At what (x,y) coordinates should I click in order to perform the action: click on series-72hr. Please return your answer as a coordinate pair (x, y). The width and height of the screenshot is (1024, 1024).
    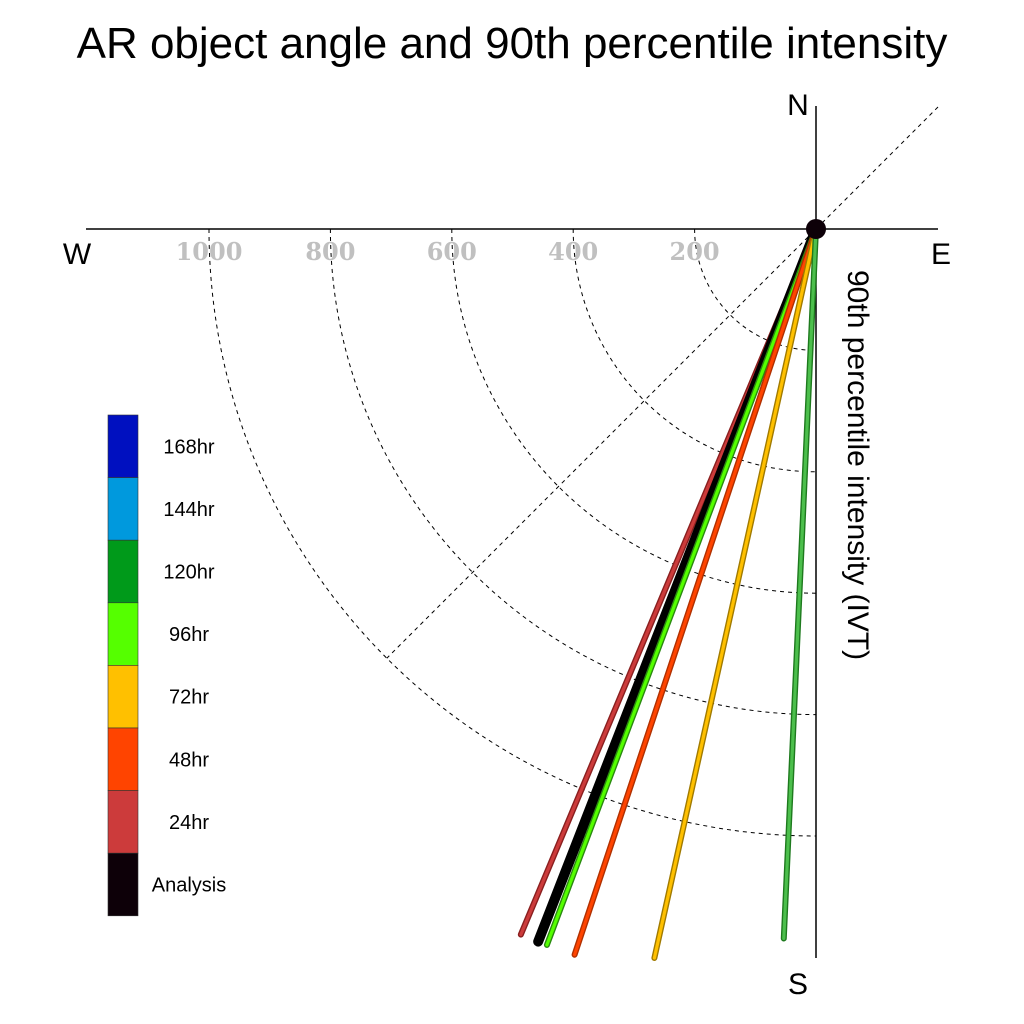
    Looking at the image, I should click on (735, 593).